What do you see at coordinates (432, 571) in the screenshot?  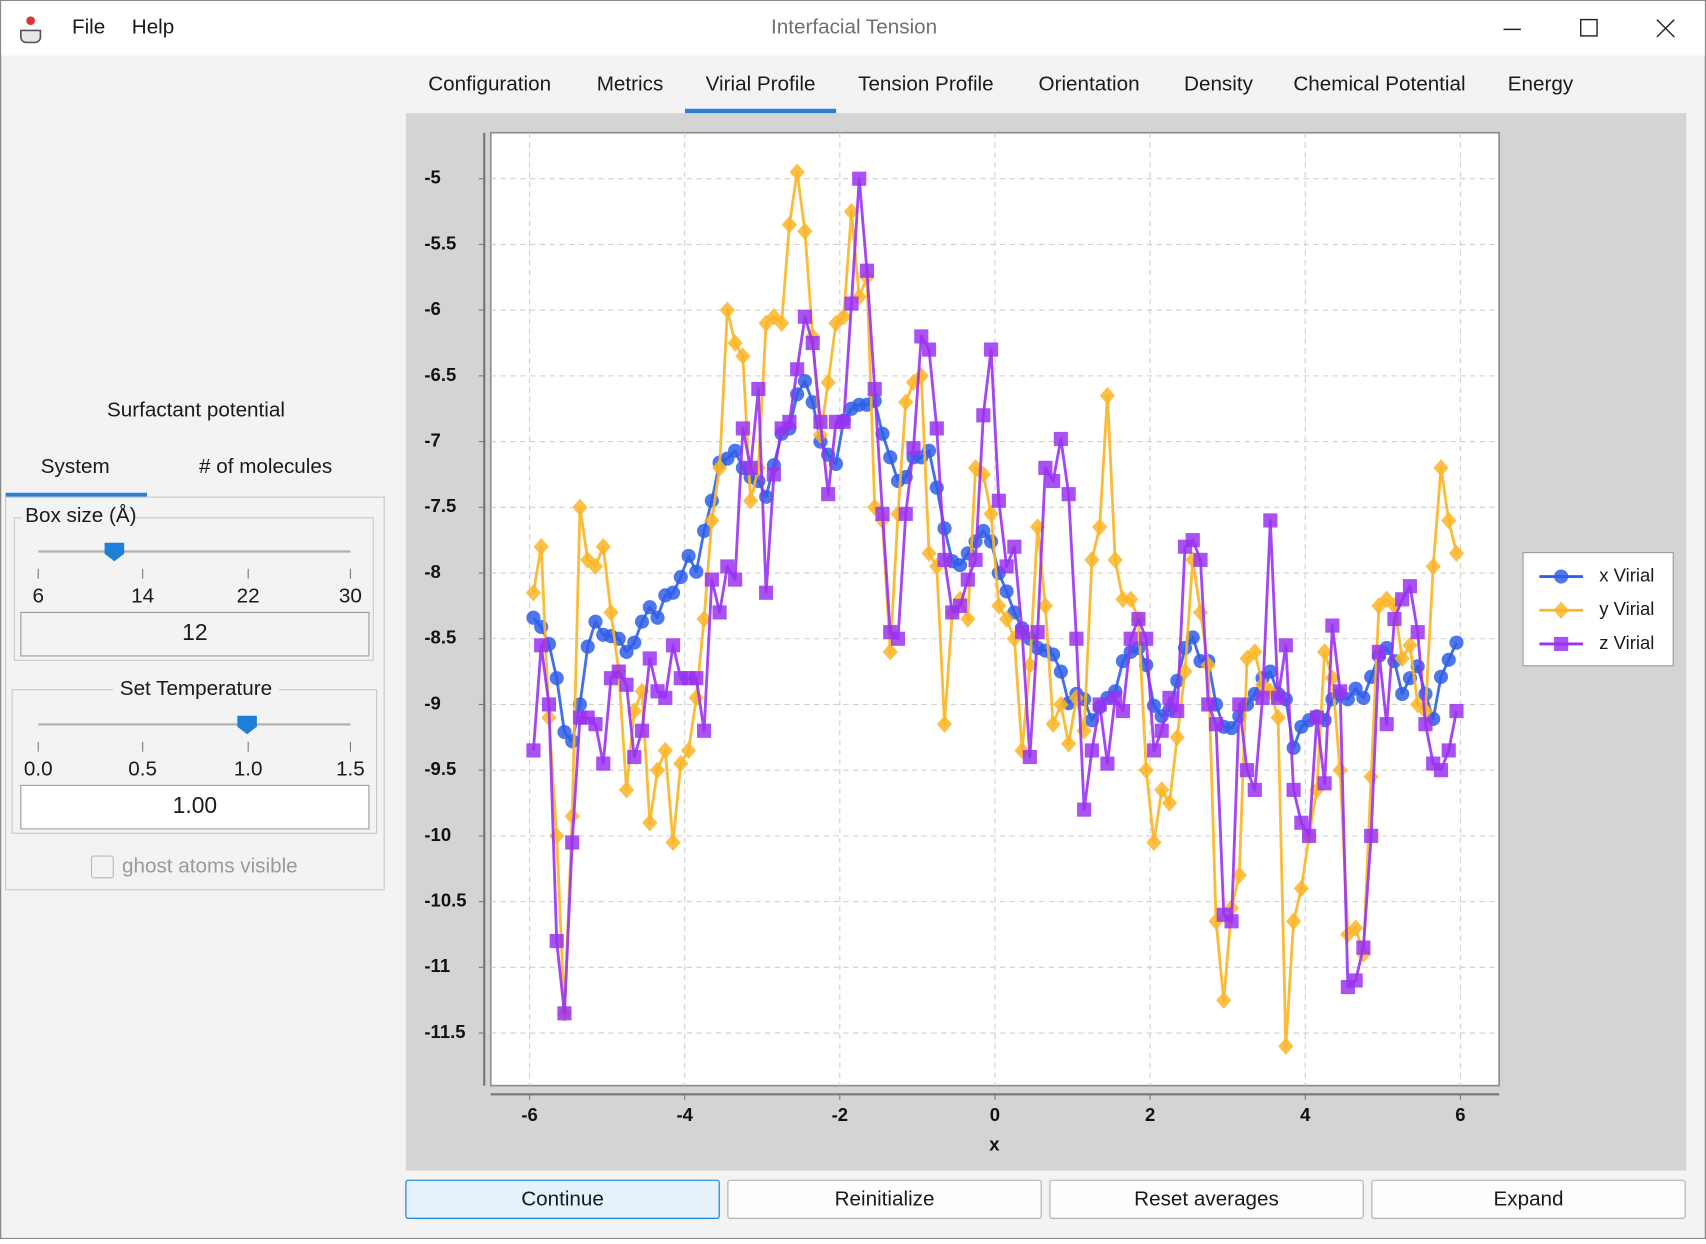 I see `y-tick-label: -8` at bounding box center [432, 571].